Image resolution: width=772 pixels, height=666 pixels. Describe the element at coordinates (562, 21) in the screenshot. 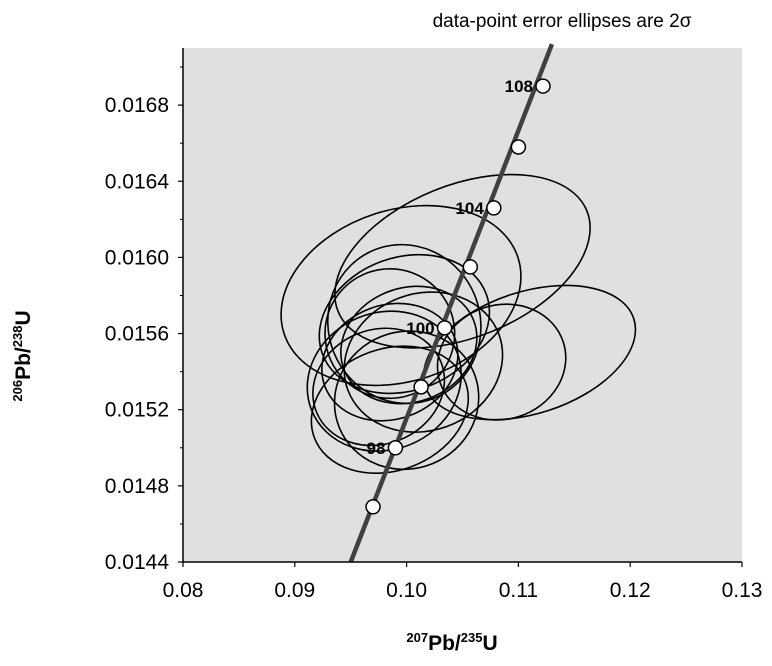

I see `chart-annotation: data-point error ellipses are 2σ` at that location.